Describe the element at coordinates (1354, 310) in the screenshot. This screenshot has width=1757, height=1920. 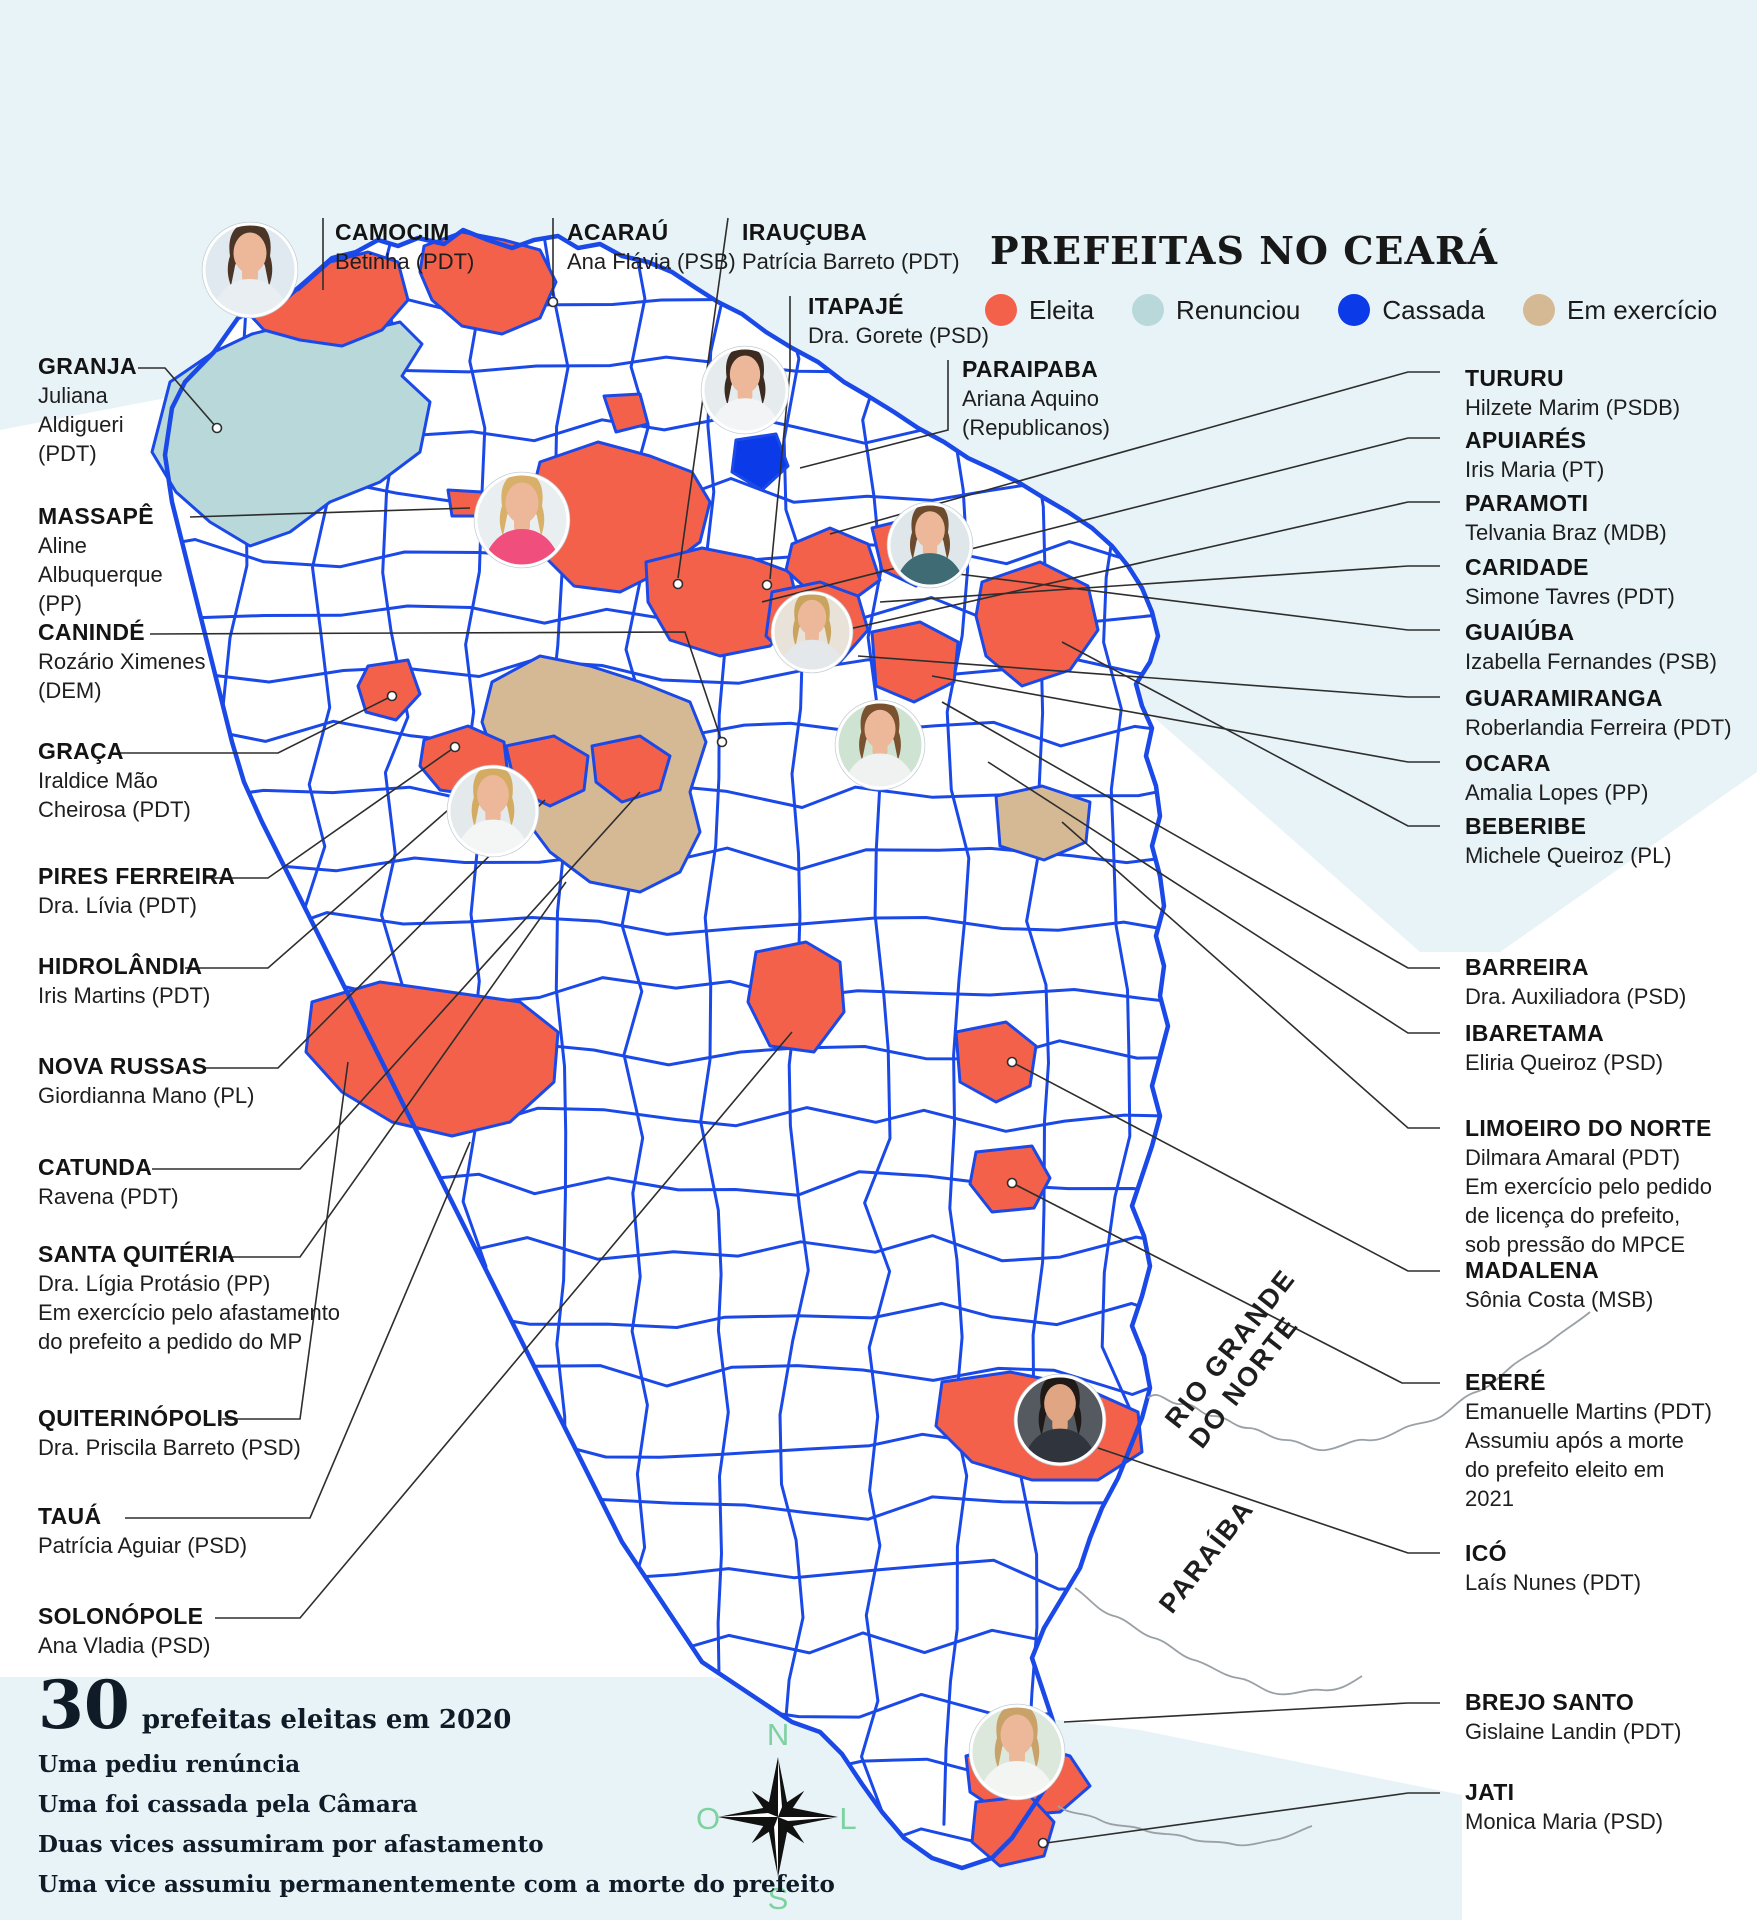
I see `cassada-dot-icon` at that location.